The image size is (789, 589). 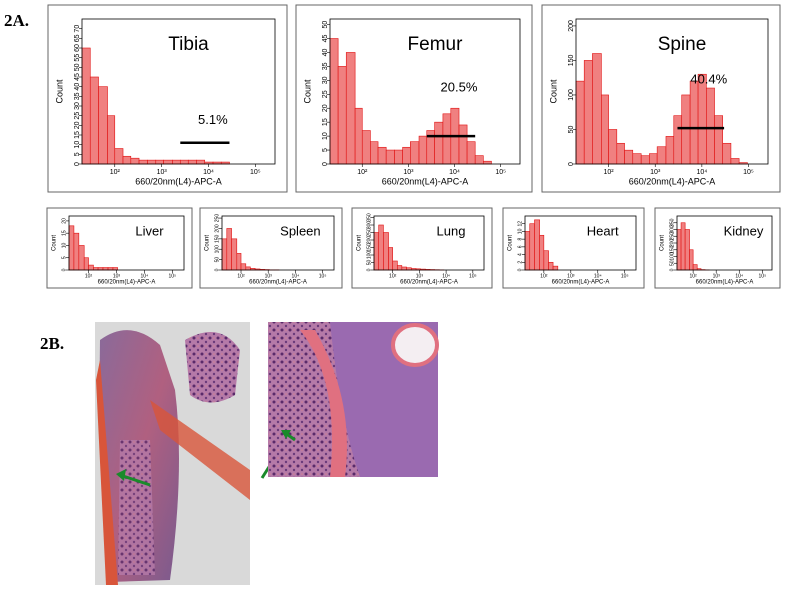 I want to click on chart-title: Femur, so click(x=436, y=44).